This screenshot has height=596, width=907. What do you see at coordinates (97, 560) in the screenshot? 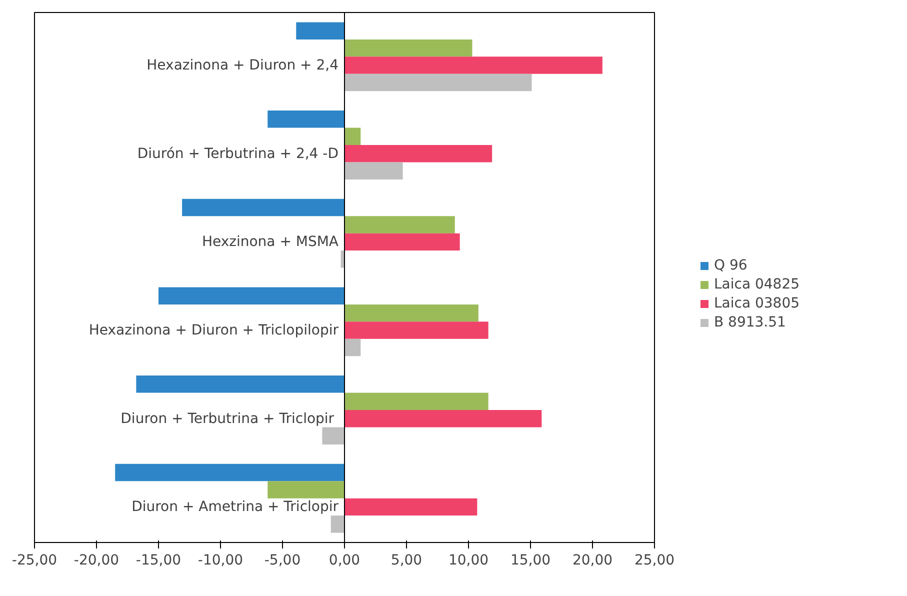
I see `x-tick-label: -20,00` at bounding box center [97, 560].